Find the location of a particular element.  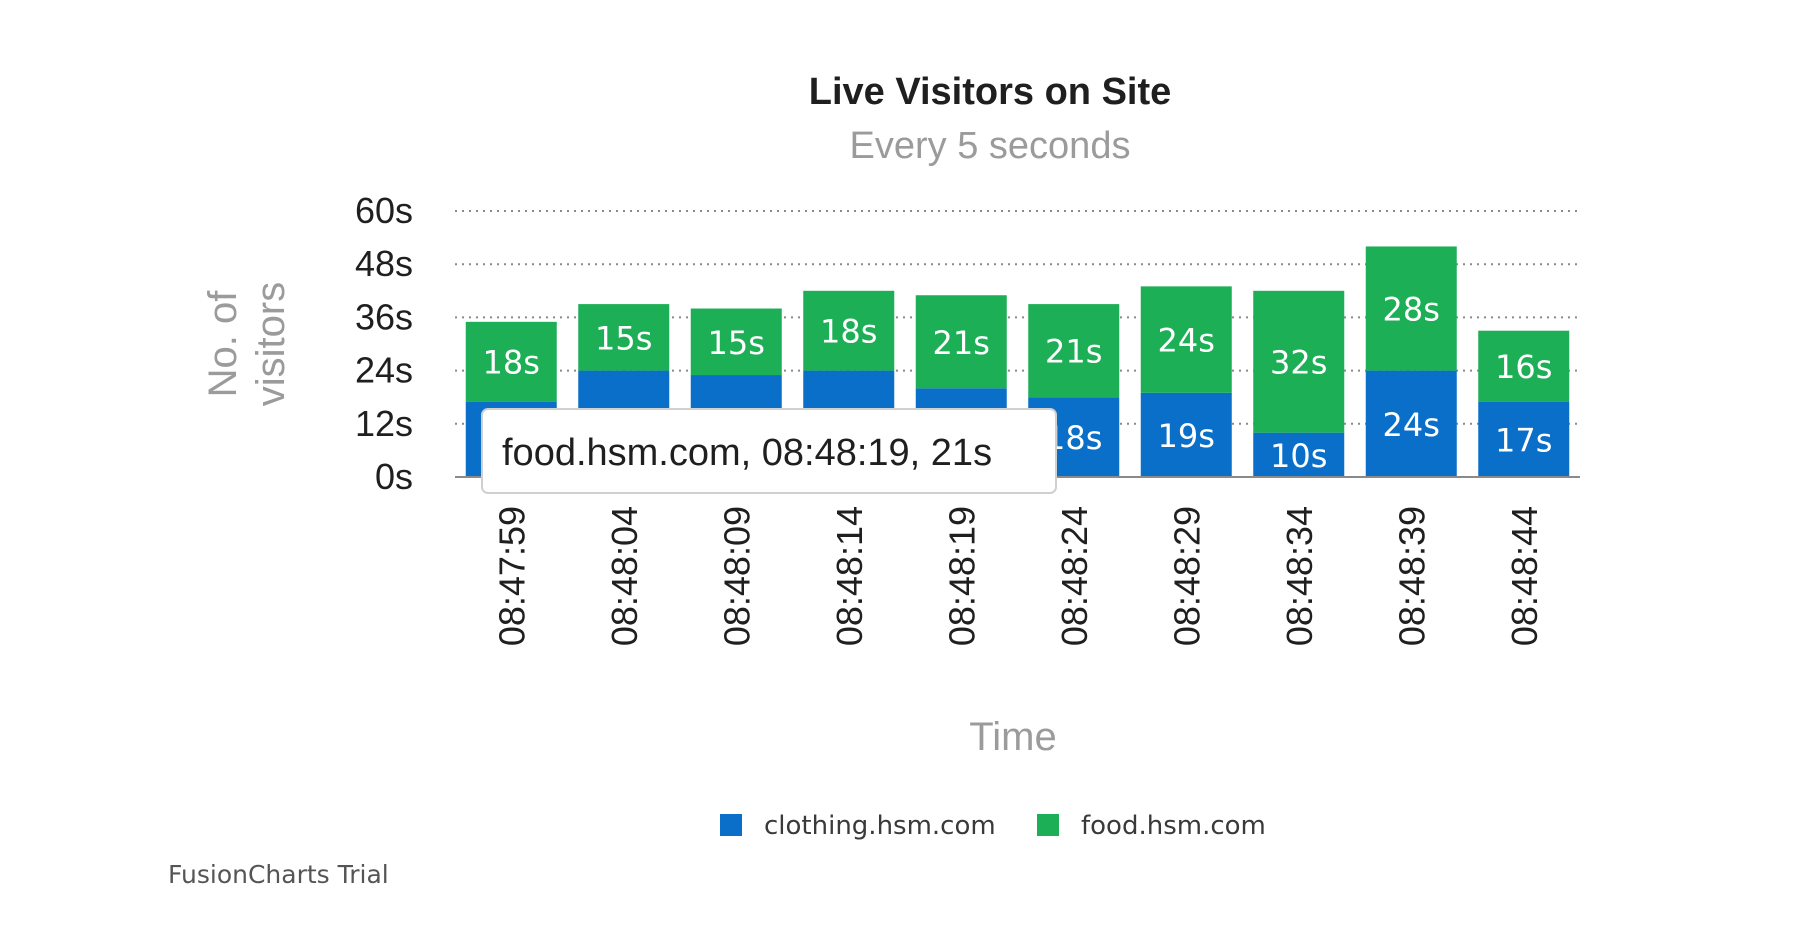

legend: clothing.hsm.com food.hsm.com is located at coordinates (993, 826).